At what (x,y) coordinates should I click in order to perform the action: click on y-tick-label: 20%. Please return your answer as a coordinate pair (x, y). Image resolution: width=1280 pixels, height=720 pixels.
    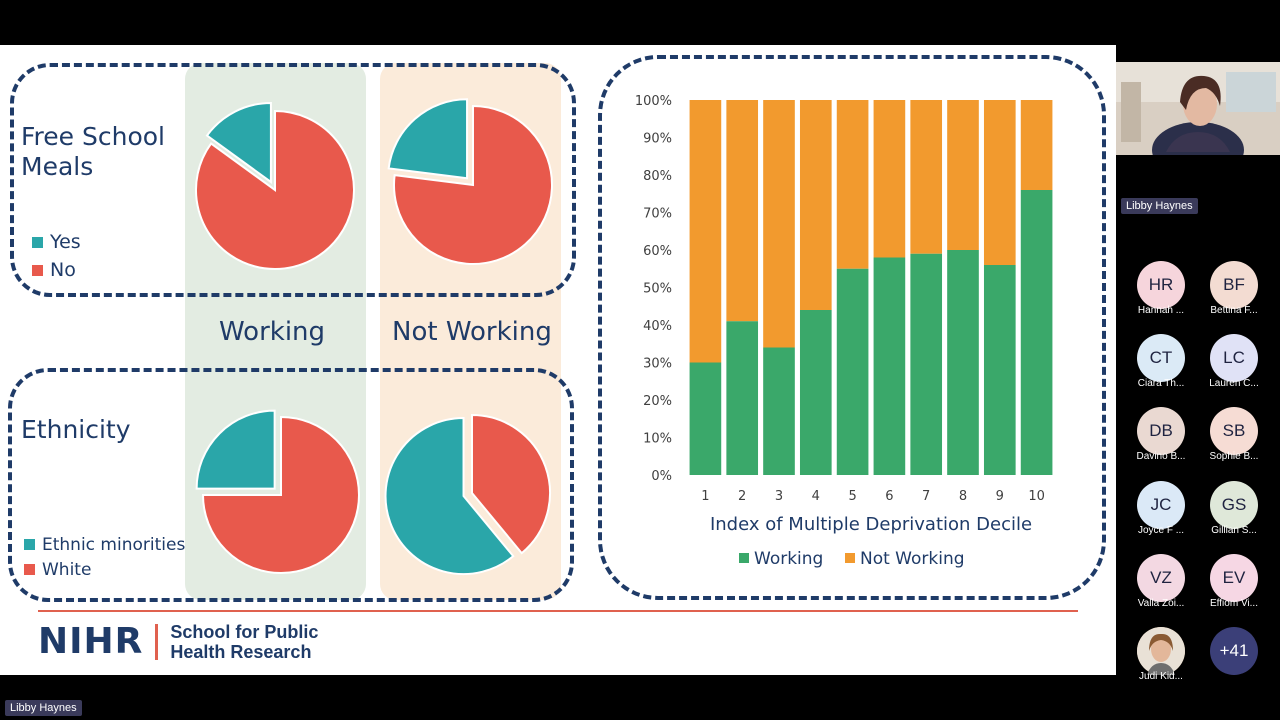
    Looking at the image, I should click on (657, 401).